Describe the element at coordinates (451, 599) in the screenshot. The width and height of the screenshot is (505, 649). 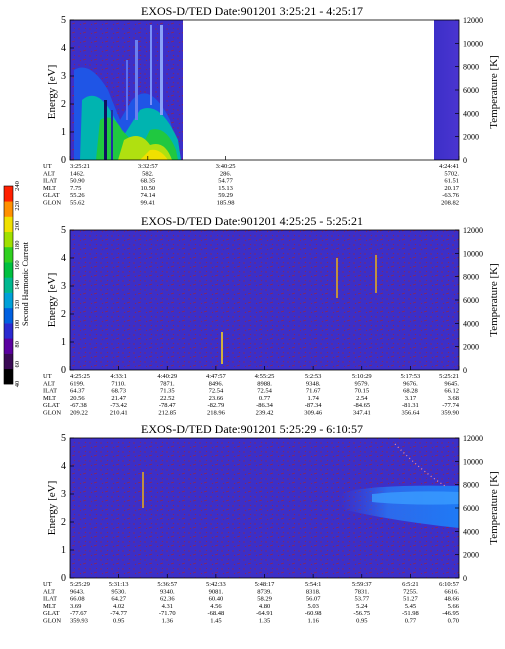
I see `panel-3-cell: 48.66` at that location.